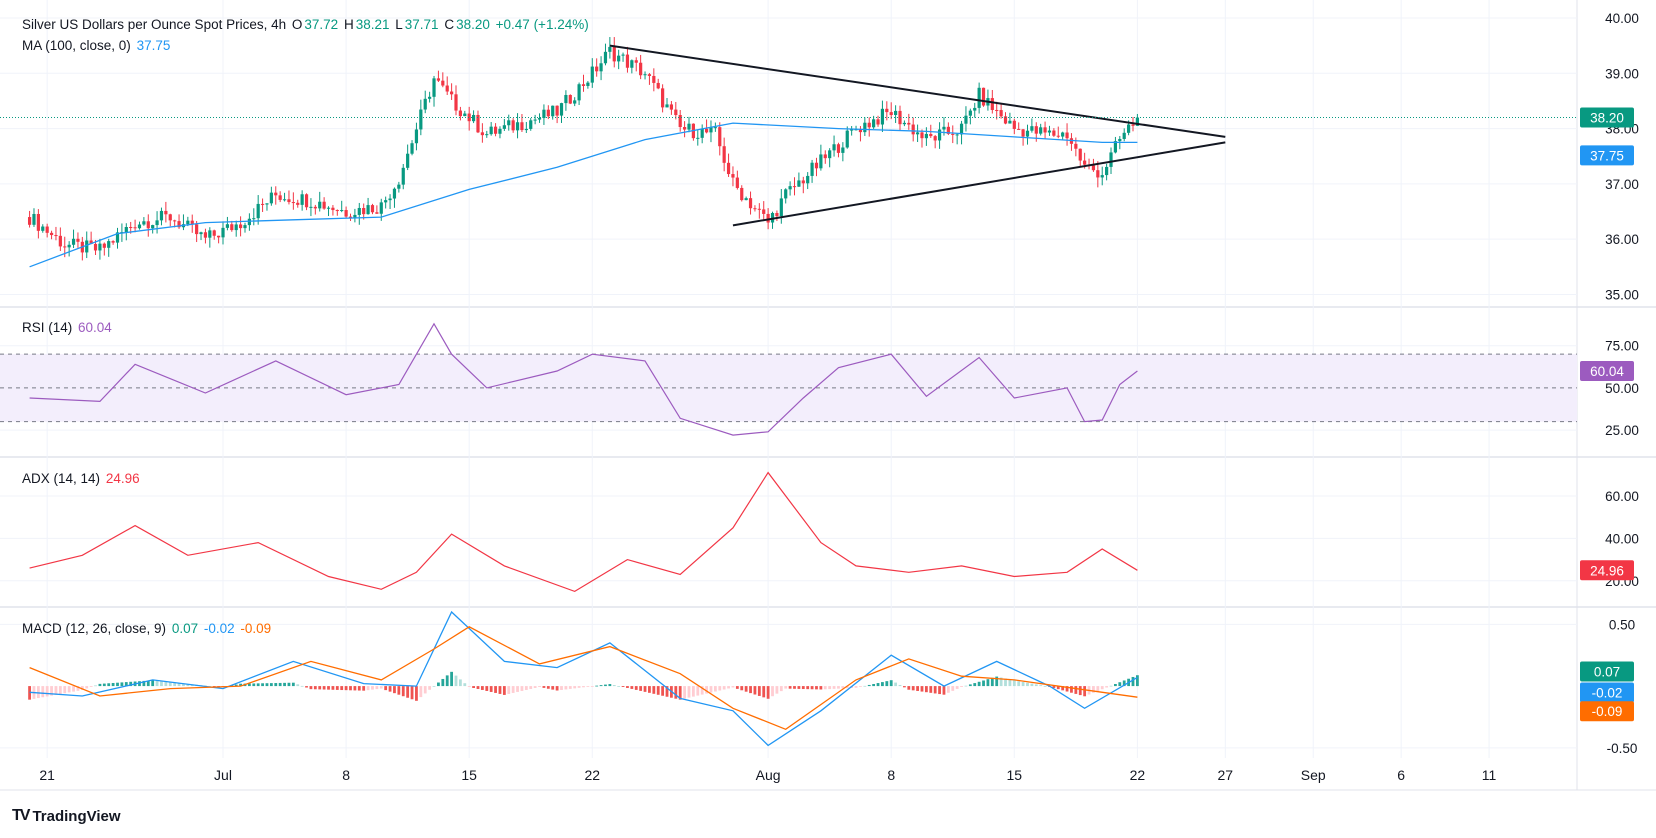 The width and height of the screenshot is (1656, 838). I want to click on trendline-lower, so click(979, 184).